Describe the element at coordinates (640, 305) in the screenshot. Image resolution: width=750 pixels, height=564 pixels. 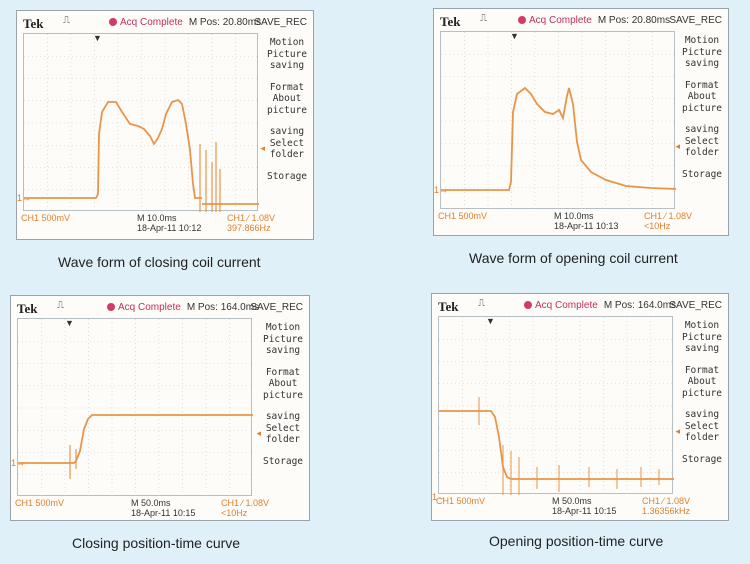
I see `mpos-readout: M Pos: 164.0ms` at that location.